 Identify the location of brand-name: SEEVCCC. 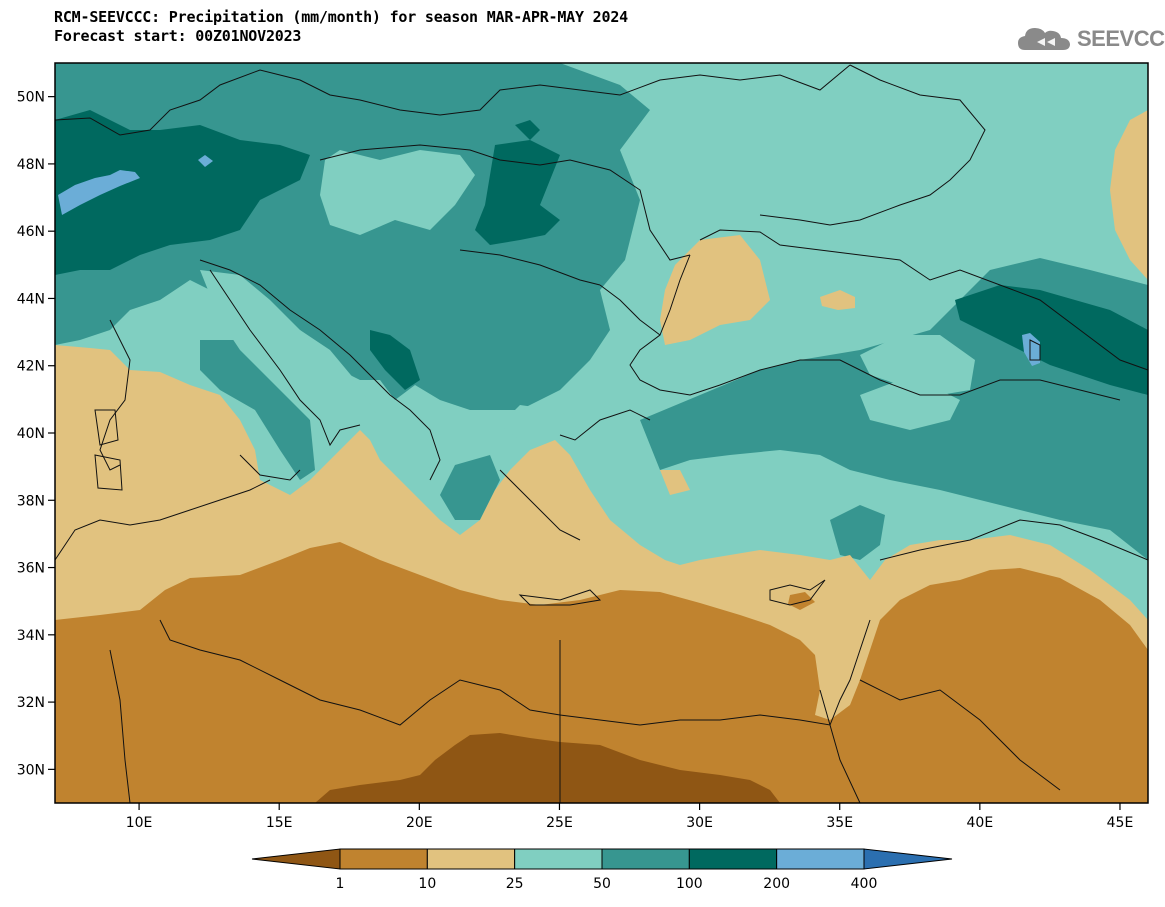
(1121, 38).